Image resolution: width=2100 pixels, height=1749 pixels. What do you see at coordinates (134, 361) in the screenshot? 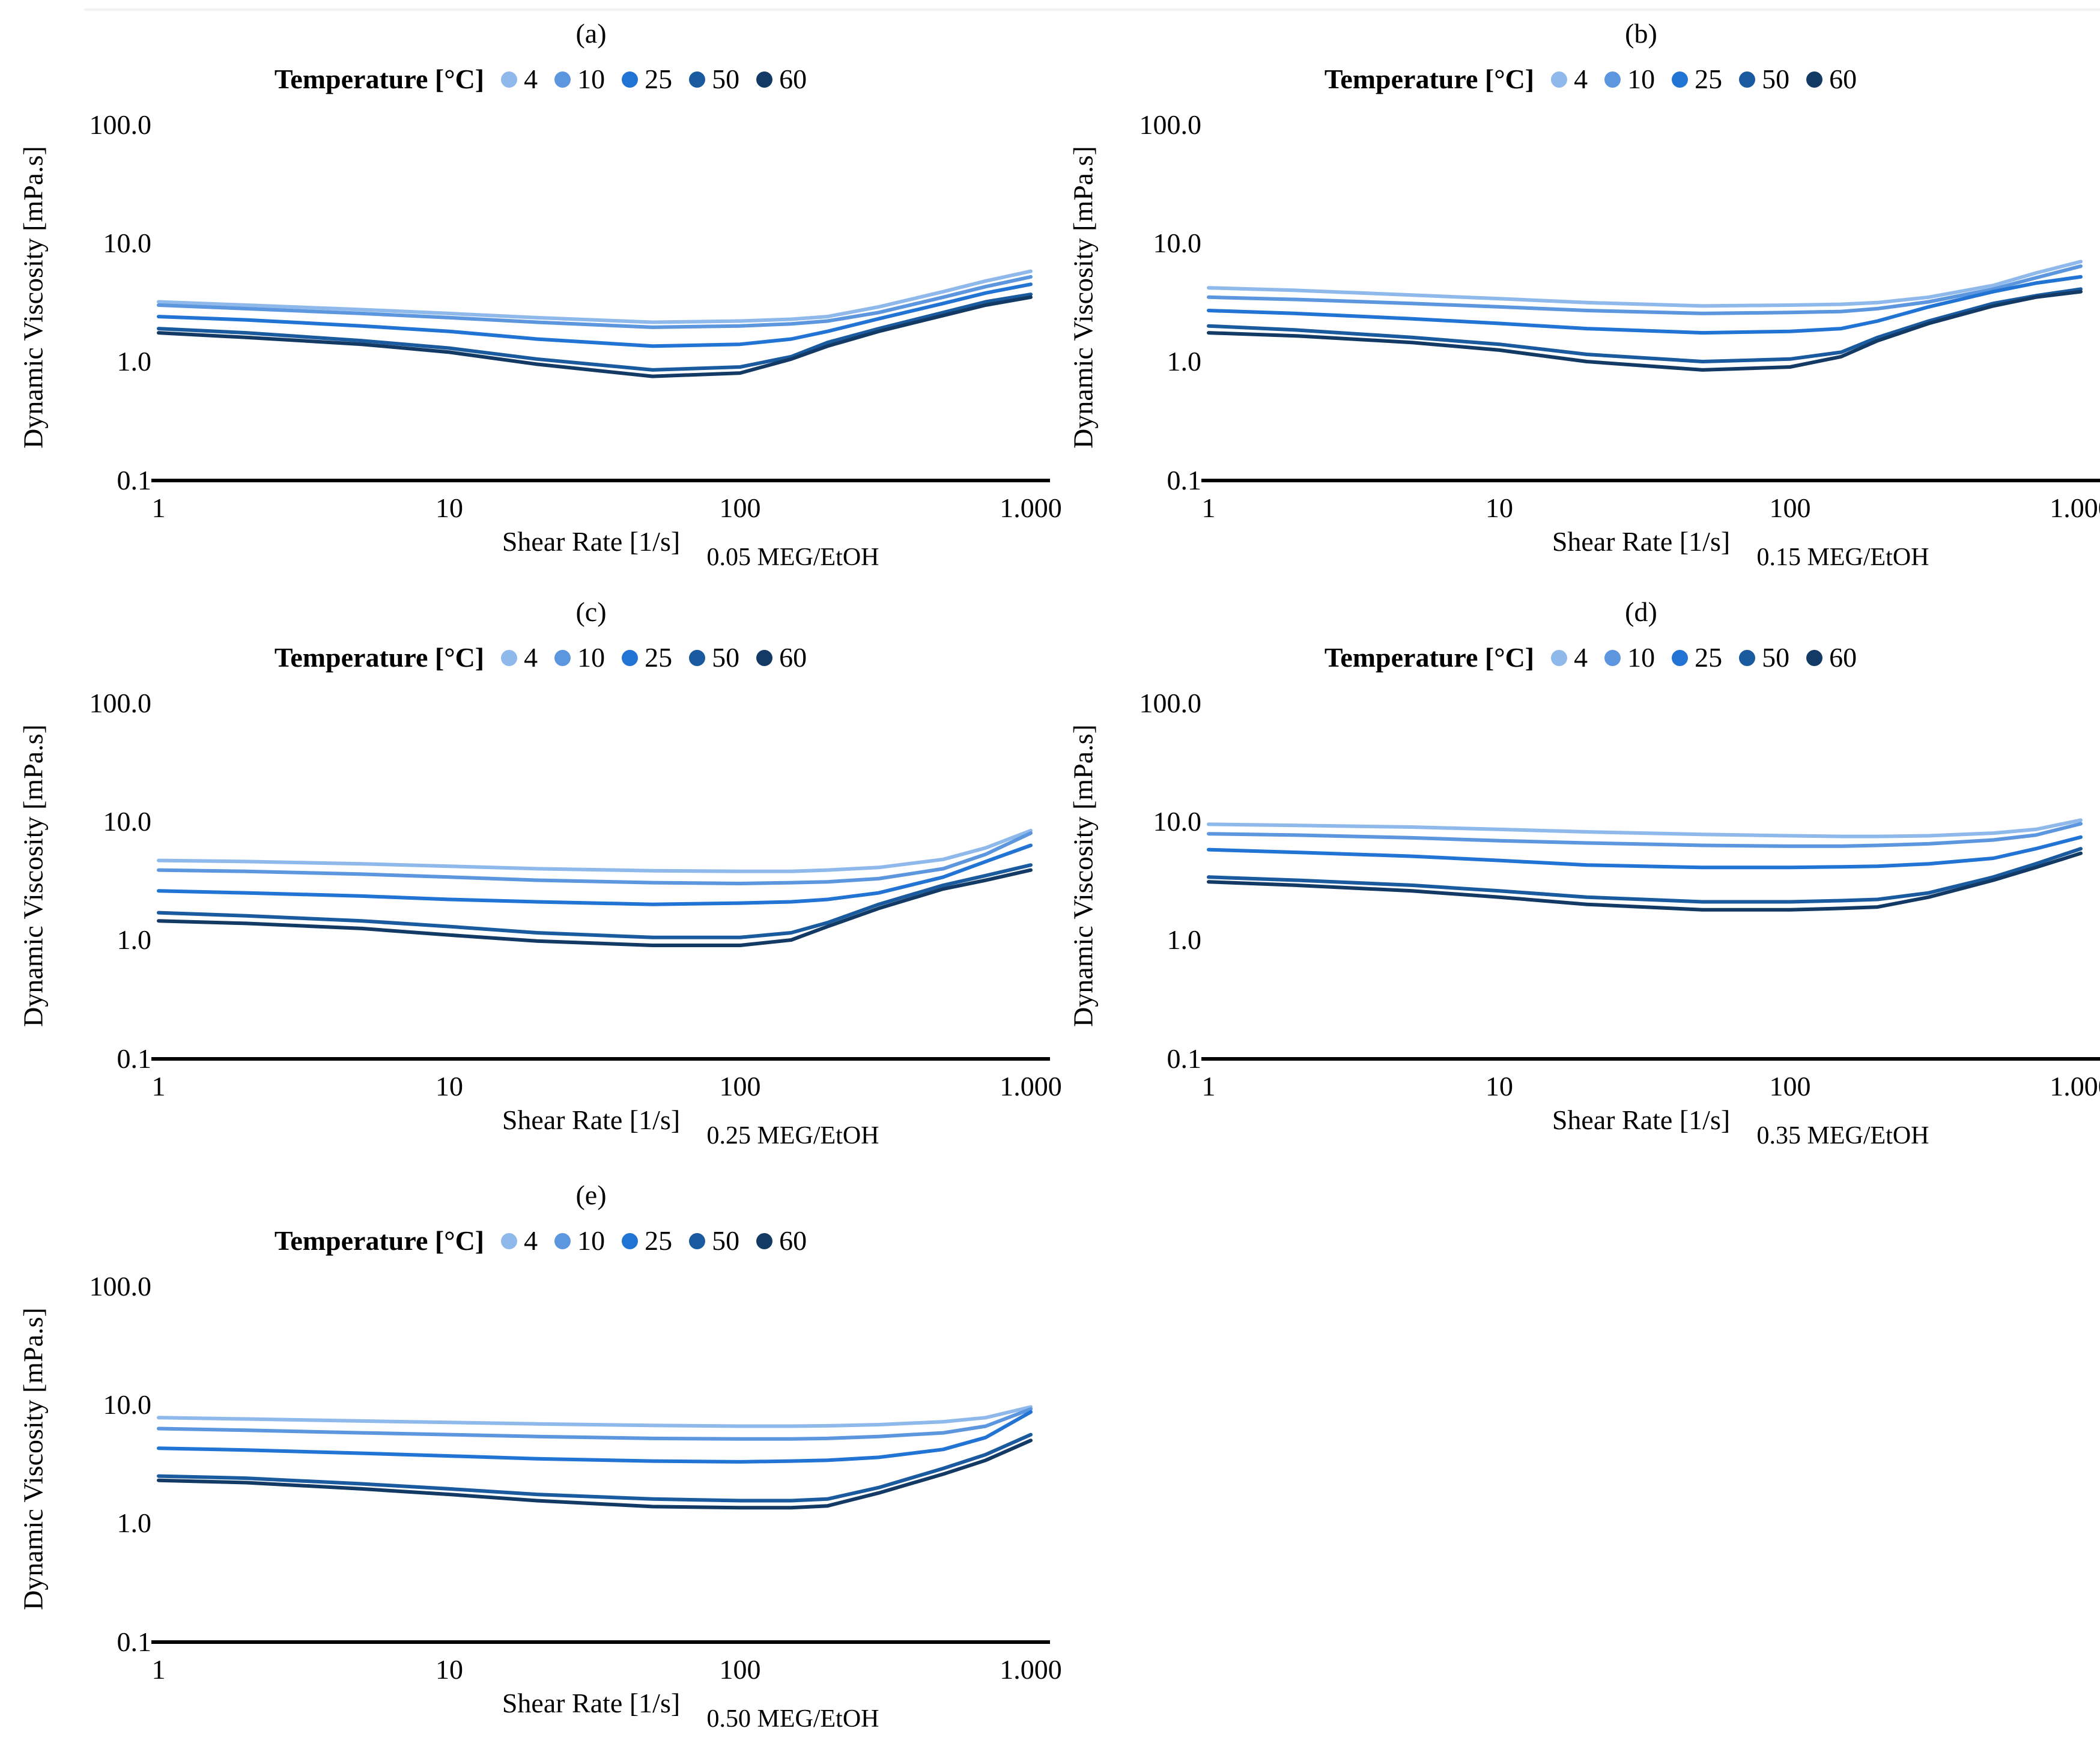
I see `y-tick-label-1: 1.0` at bounding box center [134, 361].